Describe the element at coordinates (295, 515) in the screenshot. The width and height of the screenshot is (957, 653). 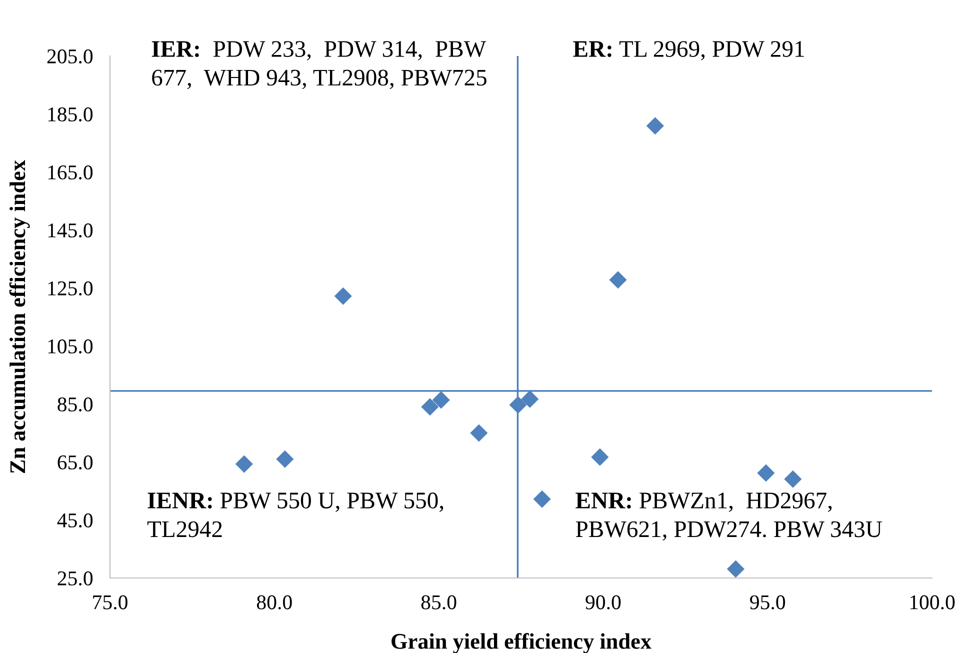
I see `annotation: IENR: PBW 550 U, PBW 550, TL2942` at that location.